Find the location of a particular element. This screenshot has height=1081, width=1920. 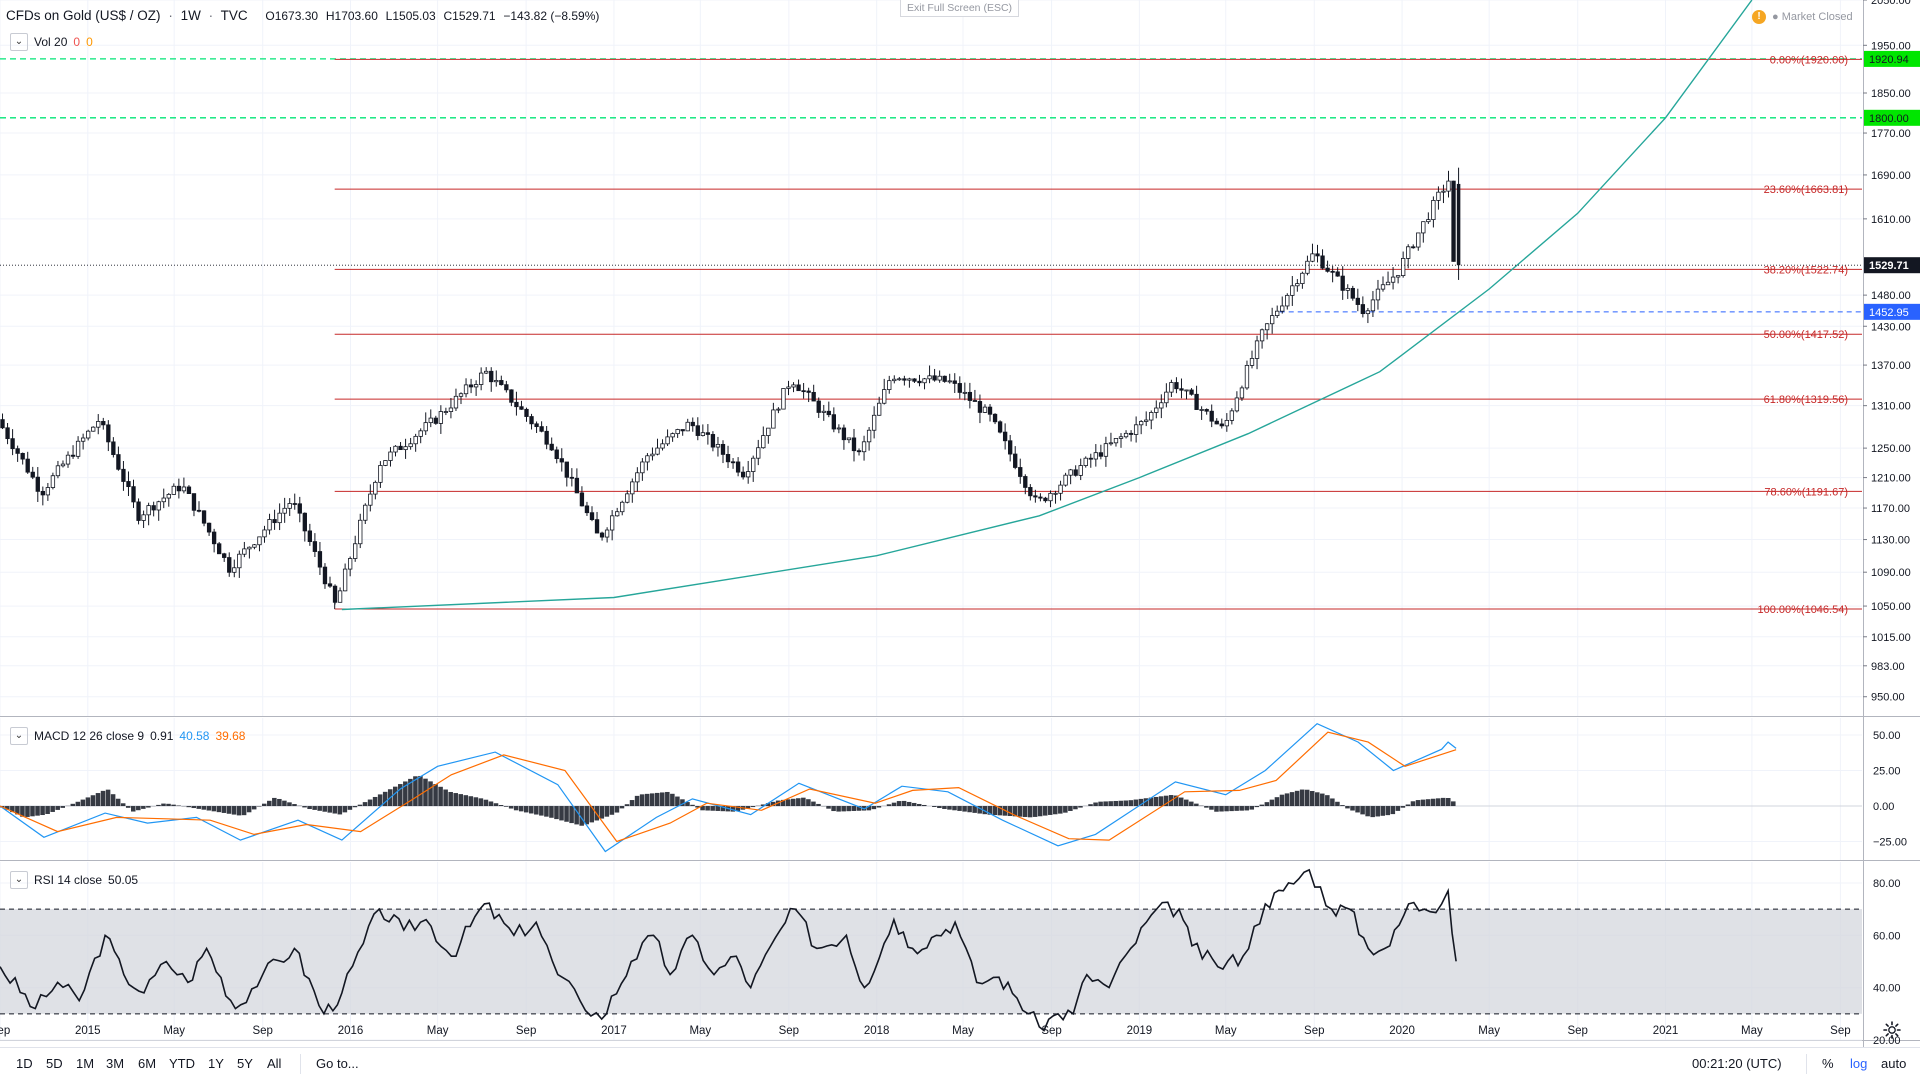

price-axis-label: 1050.00 is located at coordinates (1891, 607).